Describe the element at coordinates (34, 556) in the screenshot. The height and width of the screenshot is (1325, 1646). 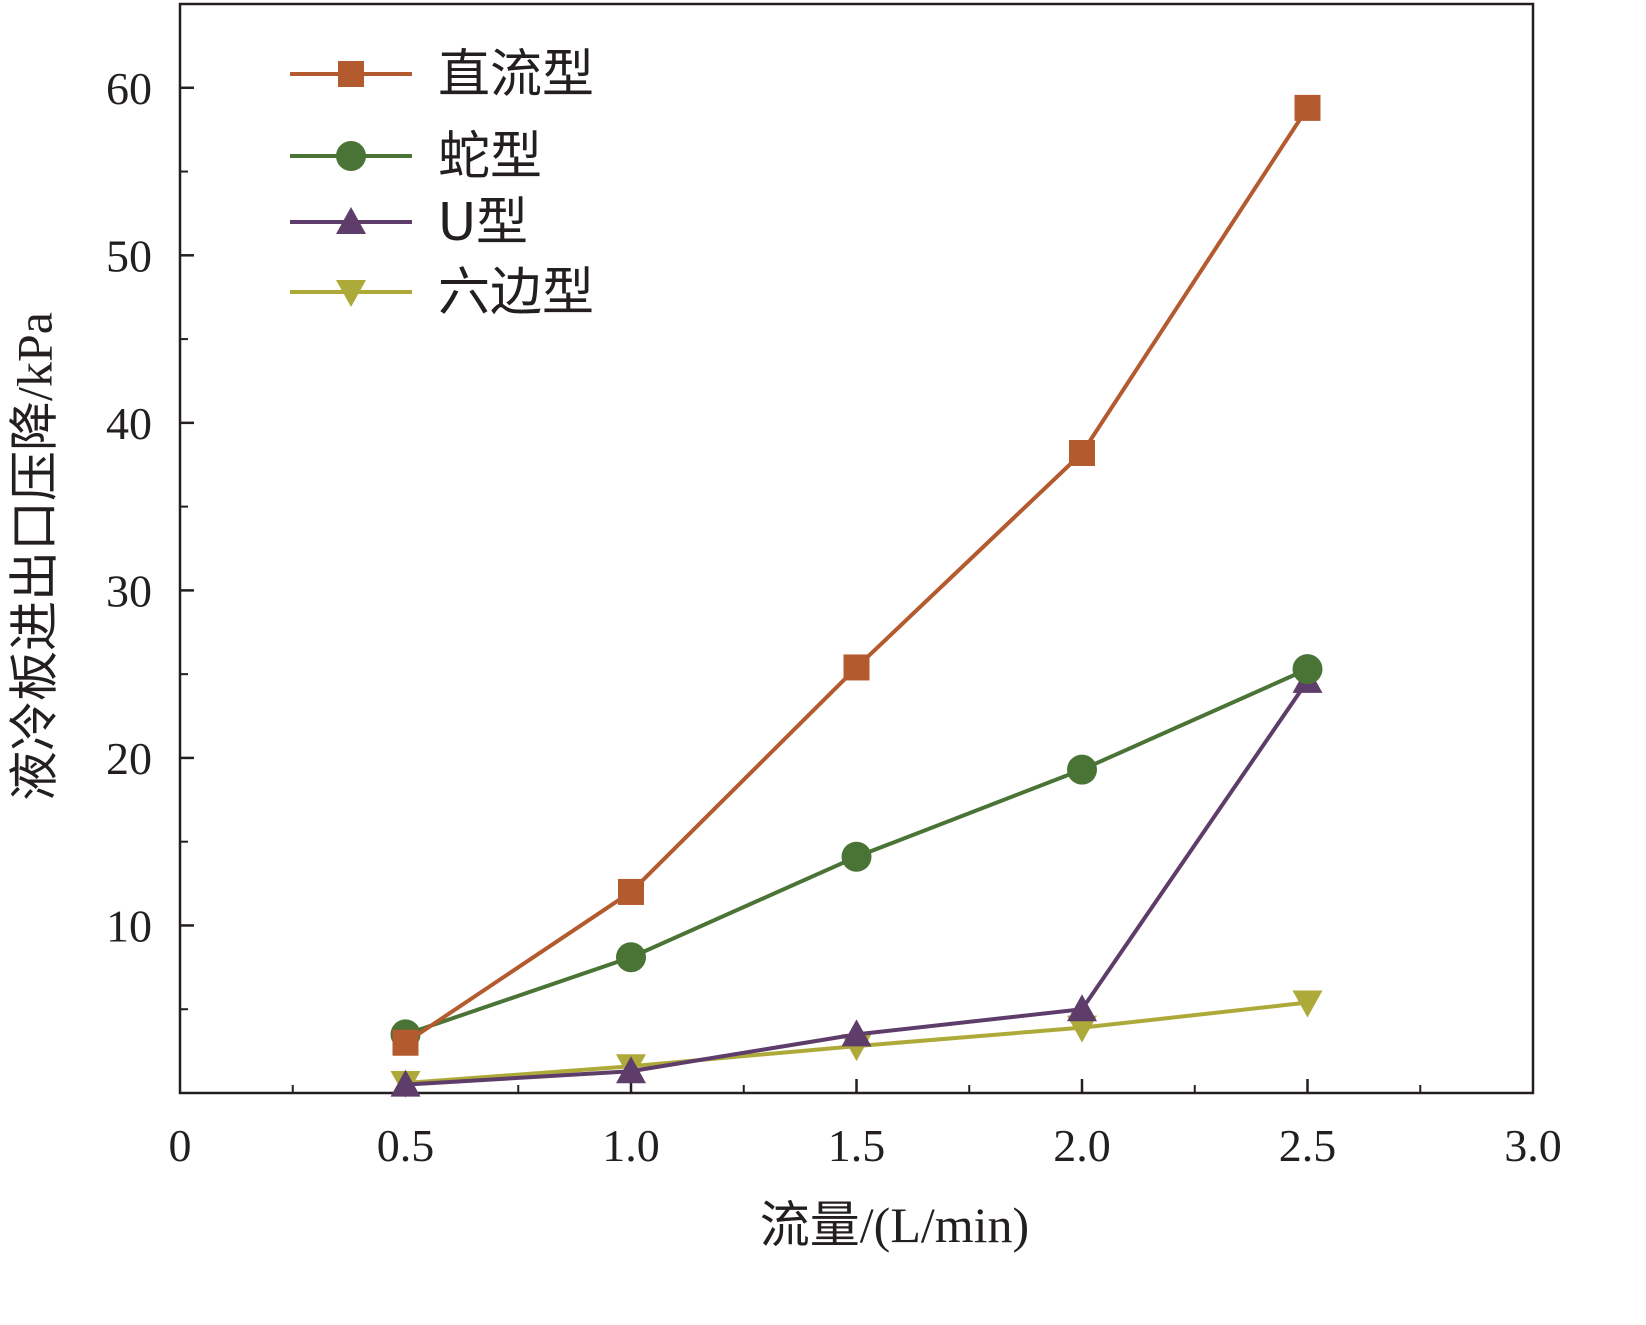
I see `y-axis-title: 液冷板进出口压降/kPa` at that location.